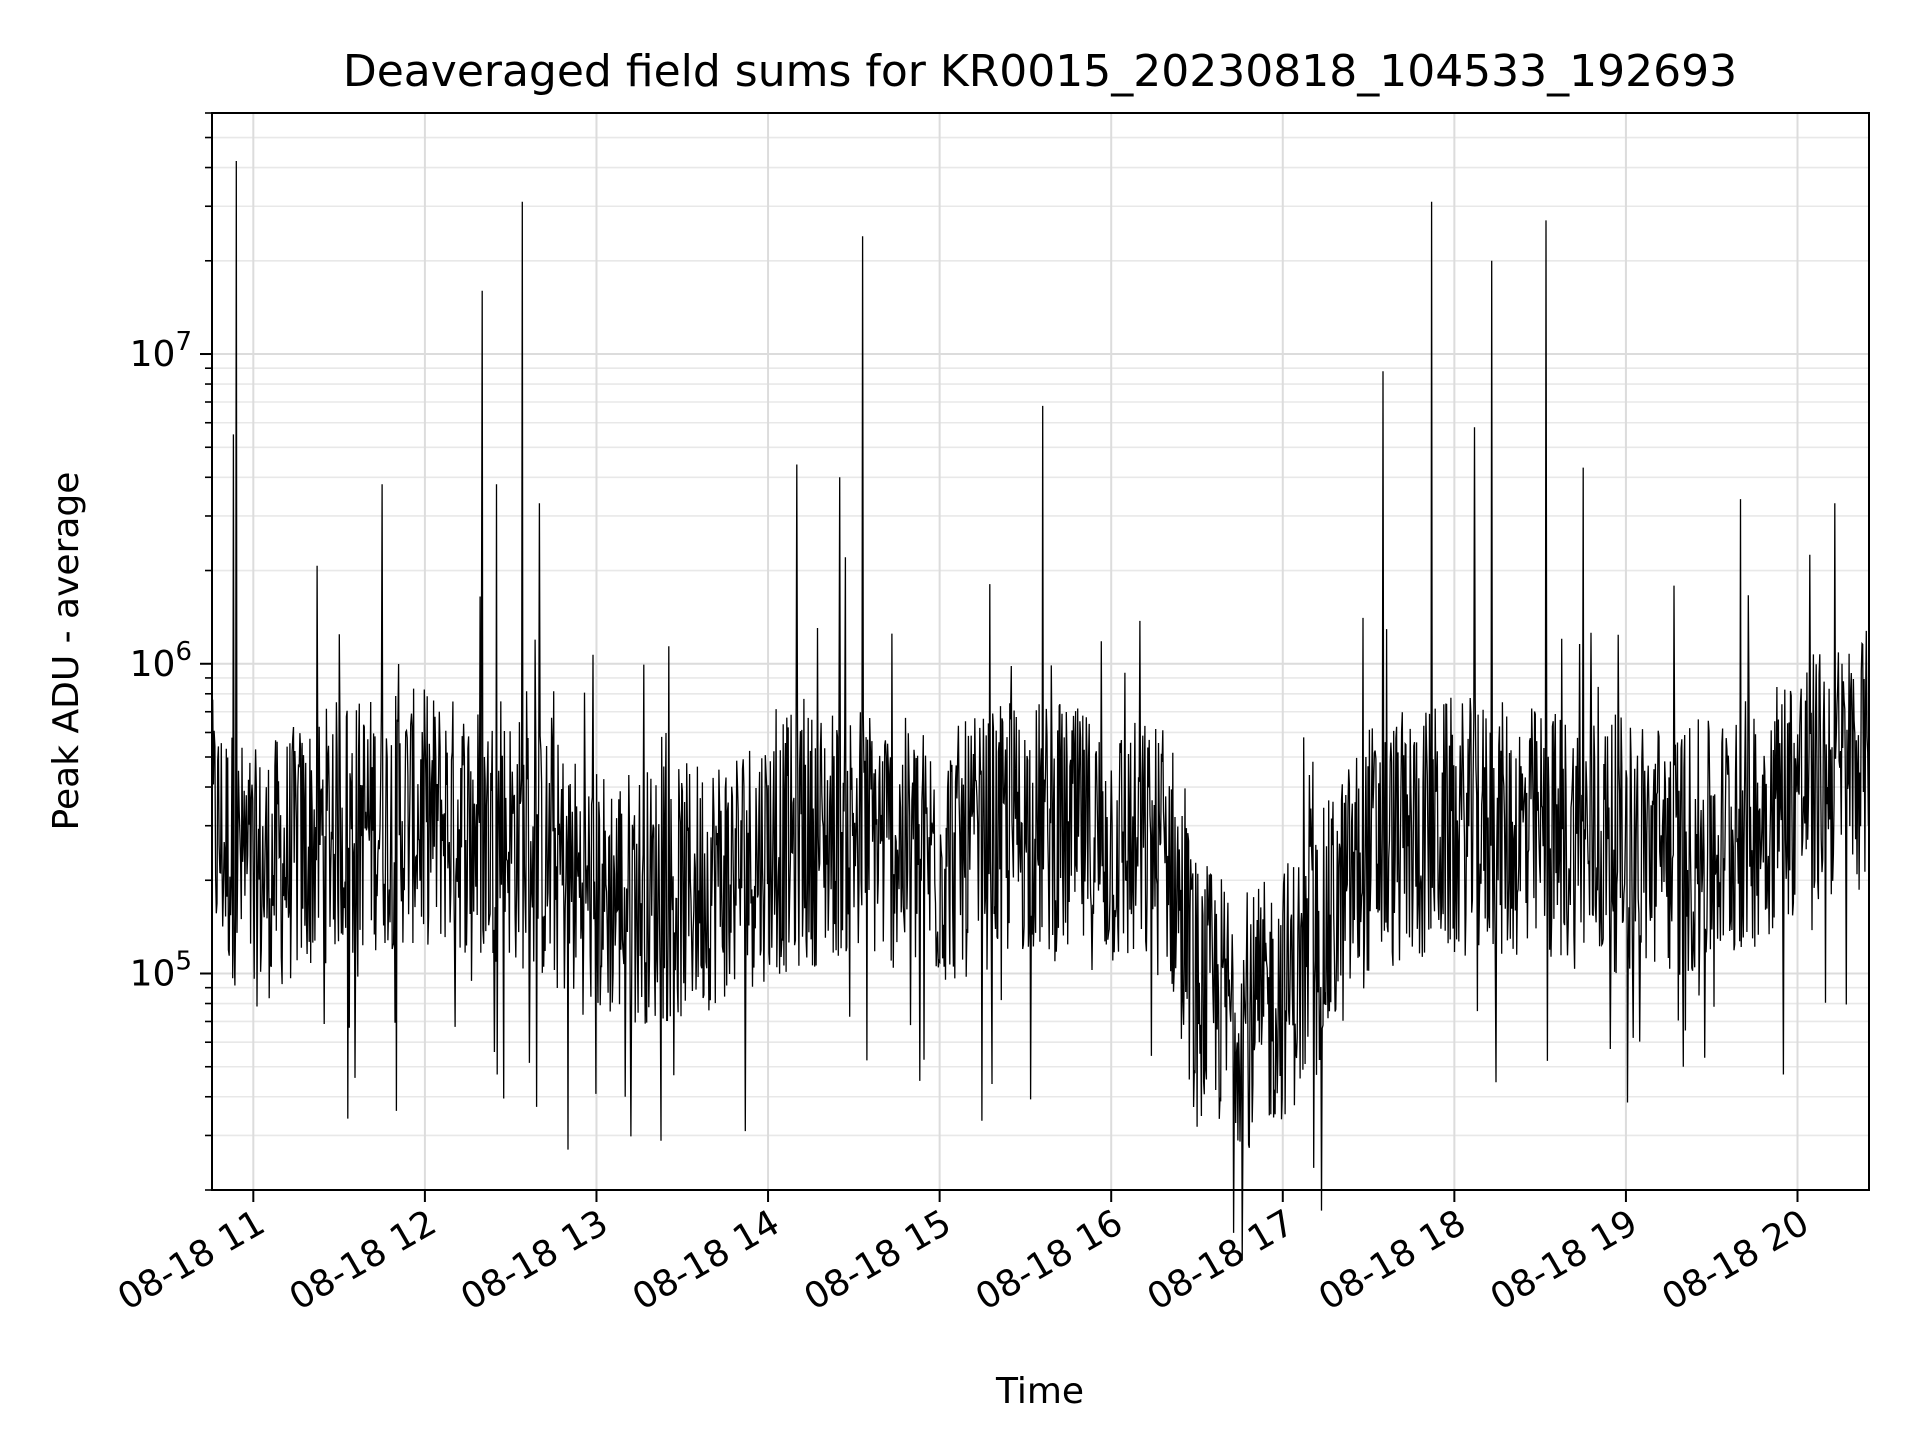  Describe the element at coordinates (66, 651) in the screenshot. I see `y-axis-label: Peak ADU - average` at that location.